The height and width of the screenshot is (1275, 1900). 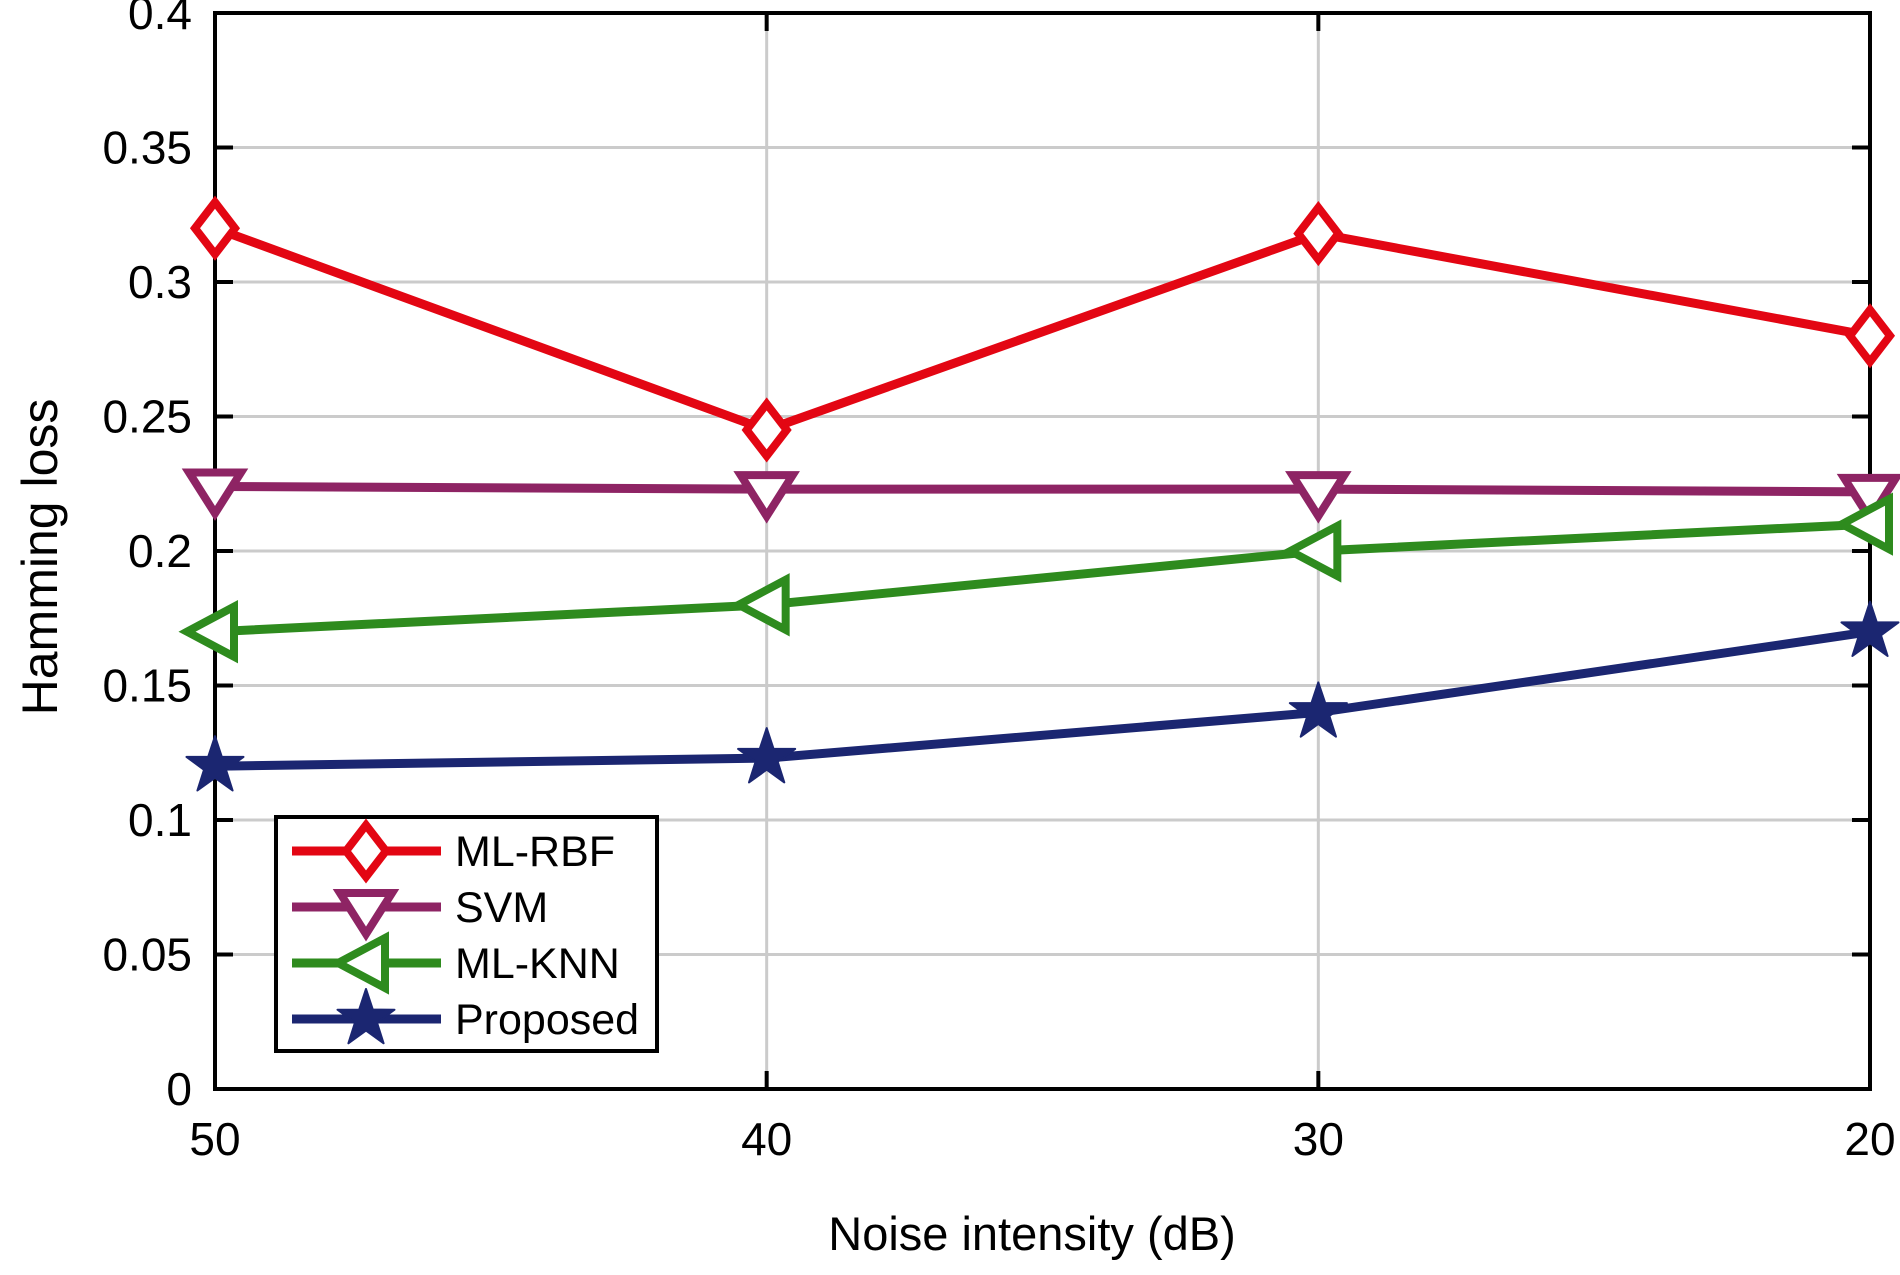 What do you see at coordinates (547, 1020) in the screenshot?
I see `legend-label: Proposed` at bounding box center [547, 1020].